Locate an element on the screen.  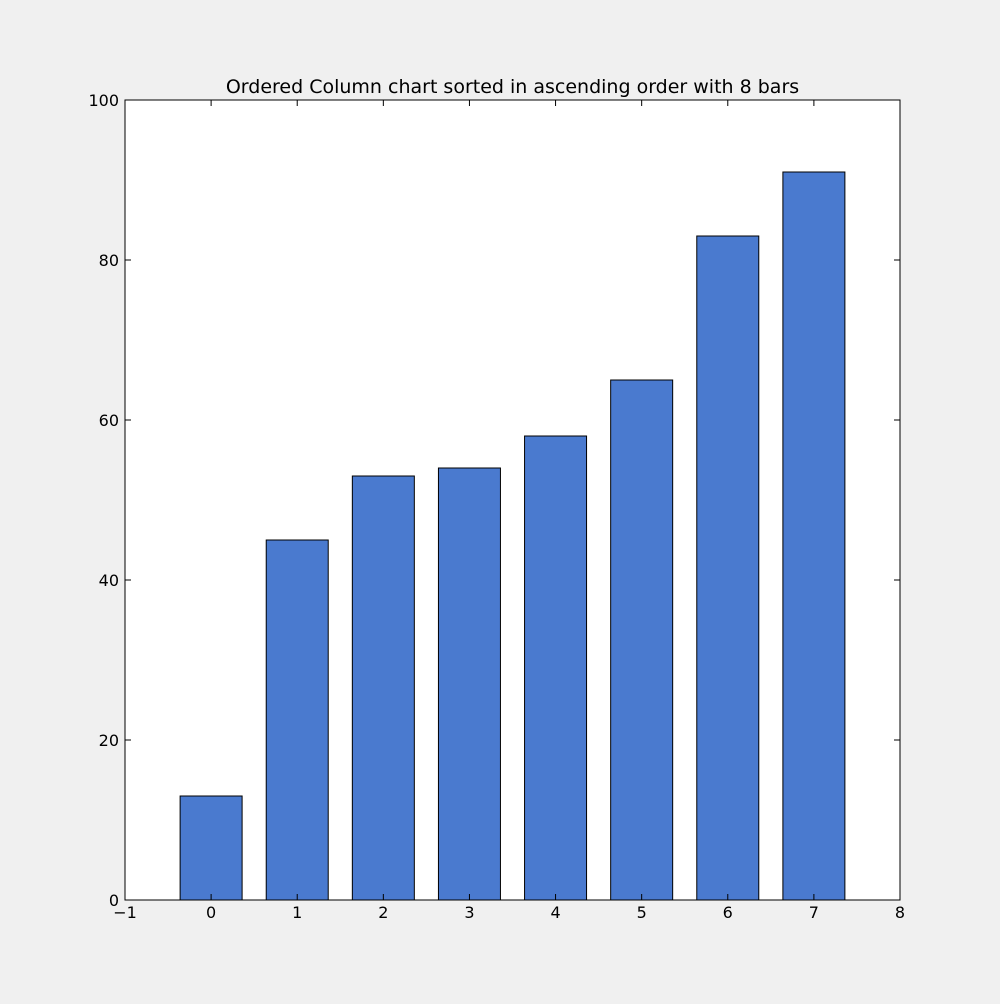
x-tick-label: 8 is located at coordinates (900, 912).